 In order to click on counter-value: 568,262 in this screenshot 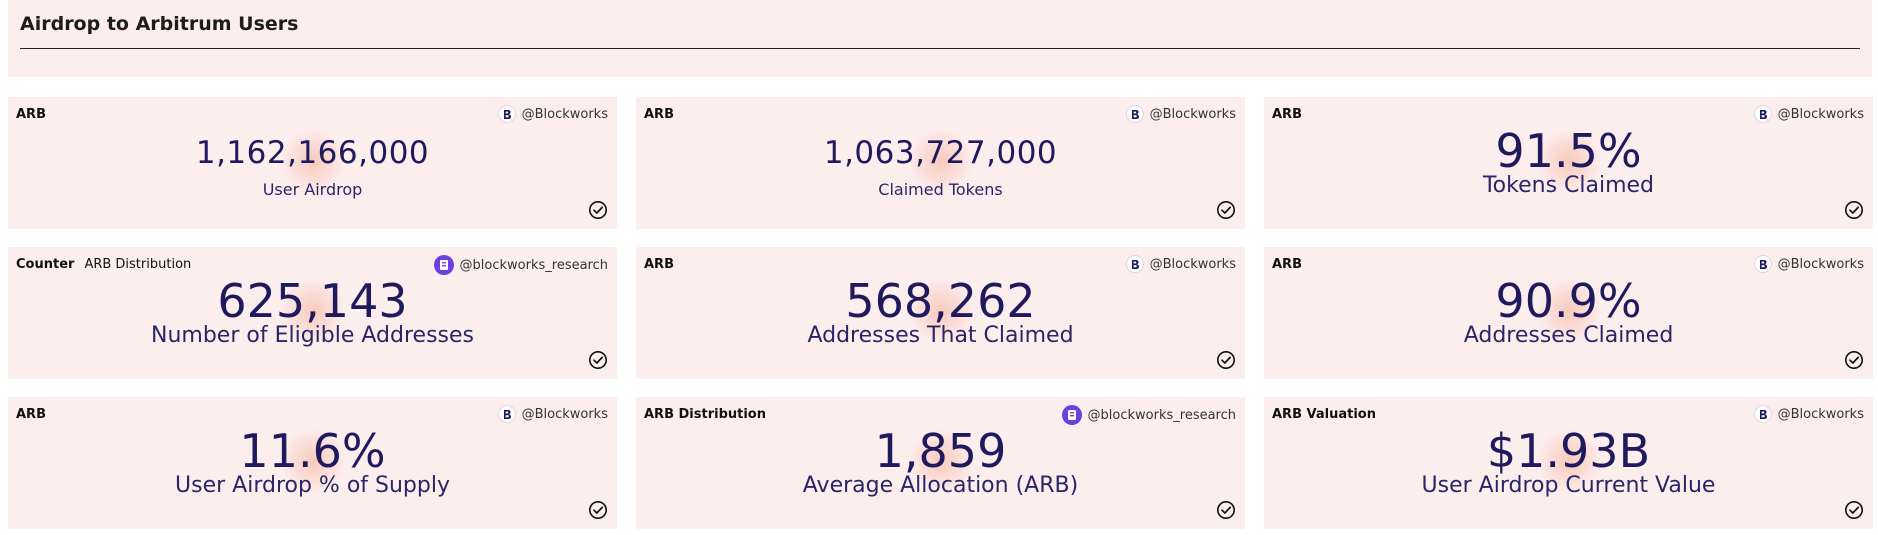, I will do `click(940, 301)`.